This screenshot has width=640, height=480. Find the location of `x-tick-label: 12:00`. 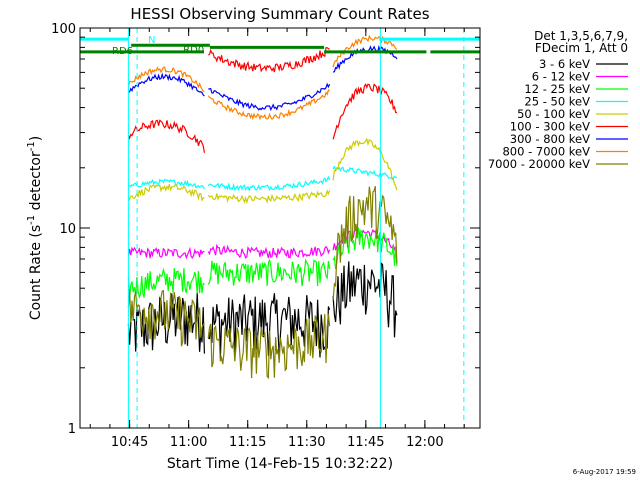

x-tick-label: 12:00 is located at coordinates (424, 442).